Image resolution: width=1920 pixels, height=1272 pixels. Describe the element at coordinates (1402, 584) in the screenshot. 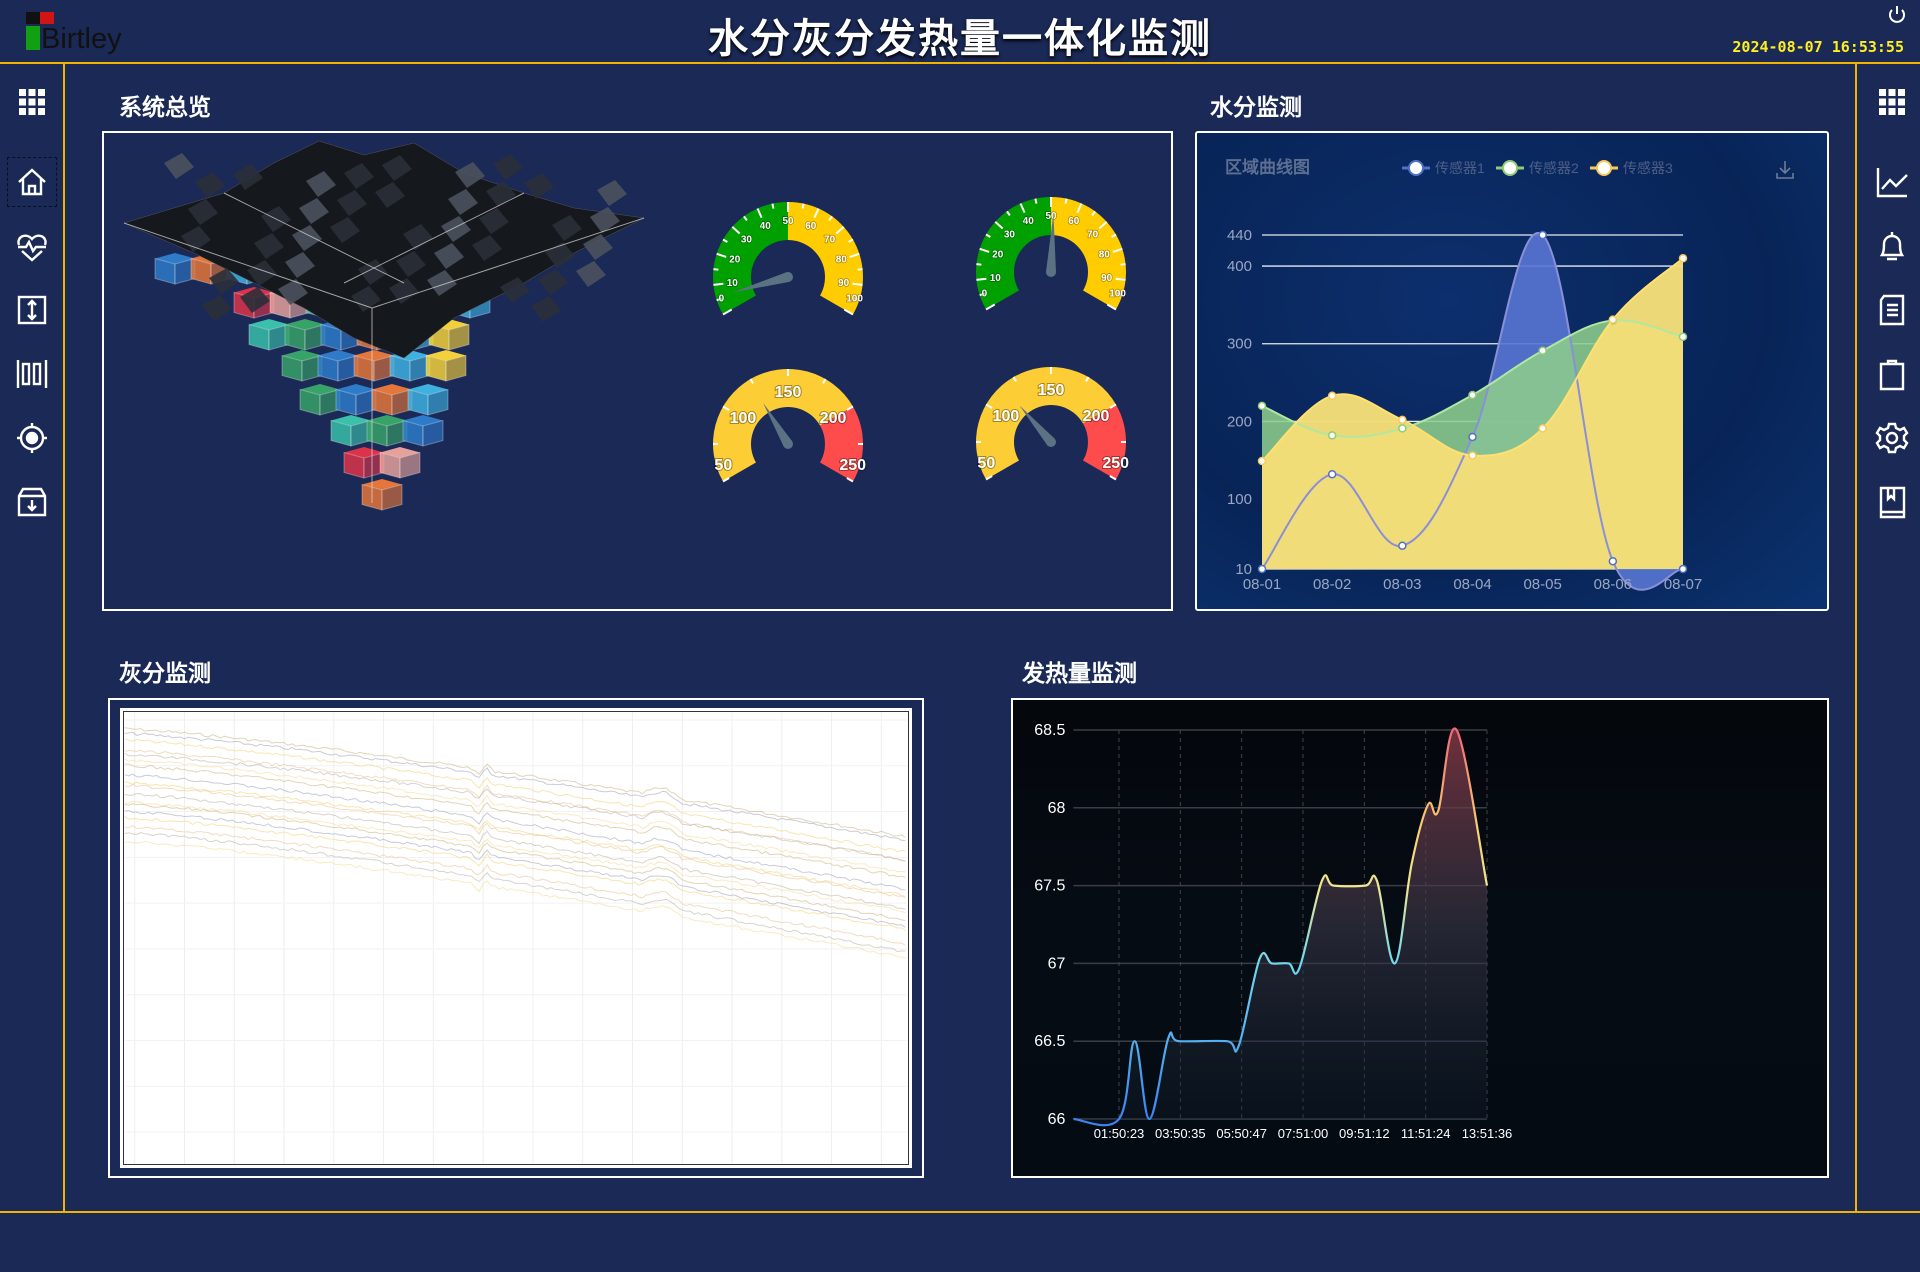

I see `x-tick-label: 08-03` at that location.